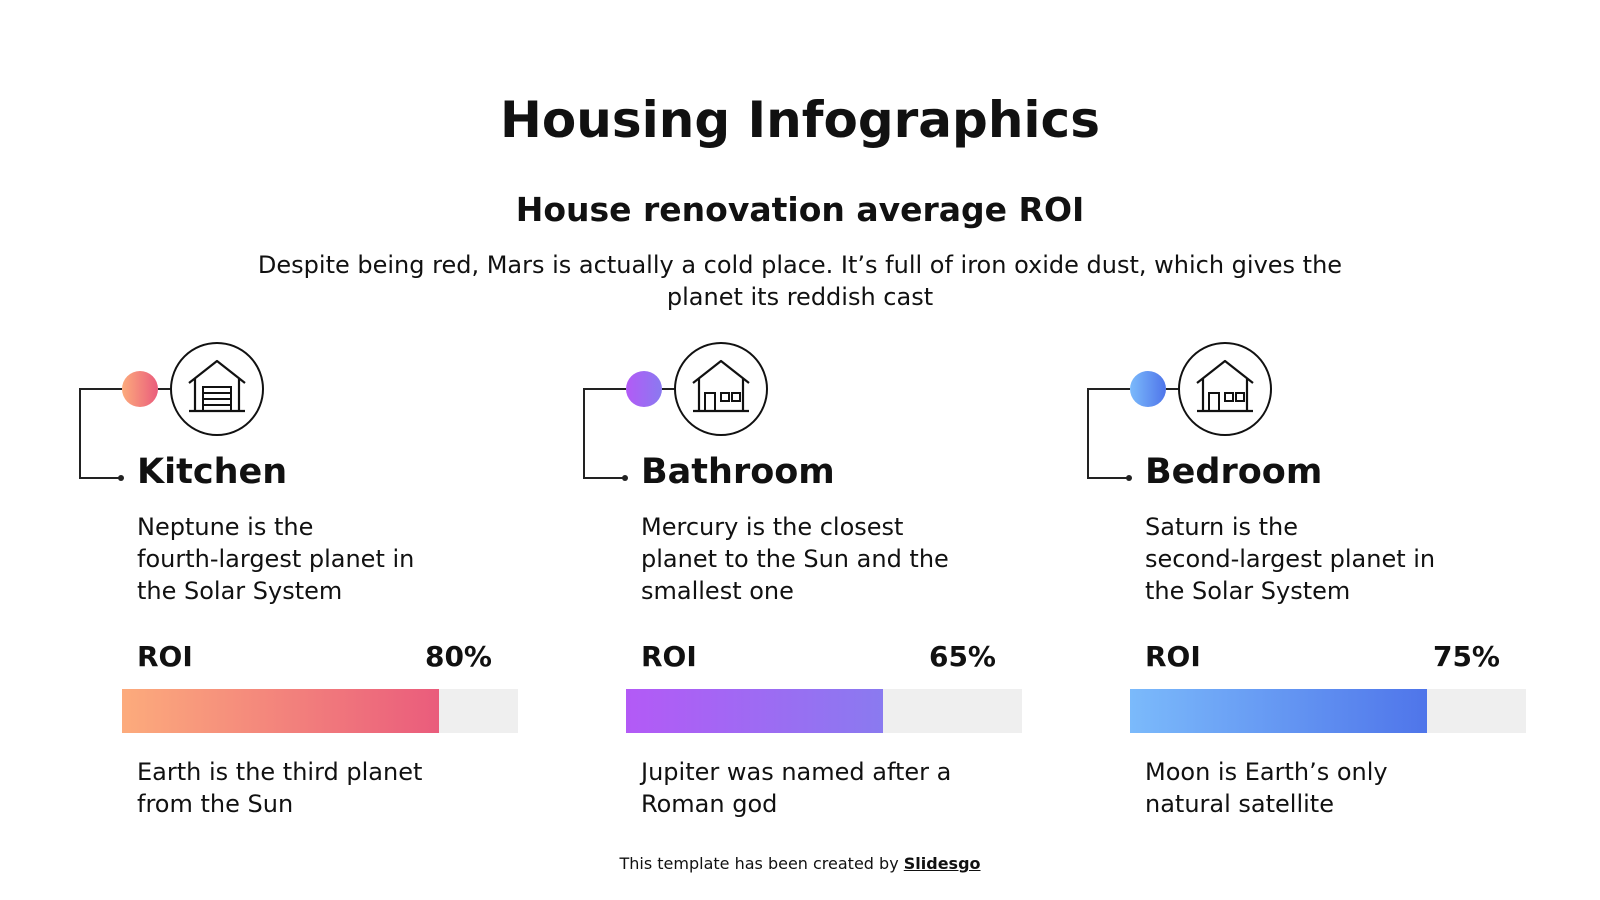 This screenshot has width=1600, height=900. Describe the element at coordinates (800, 120) in the screenshot. I see `title: Housing Infographics` at that location.